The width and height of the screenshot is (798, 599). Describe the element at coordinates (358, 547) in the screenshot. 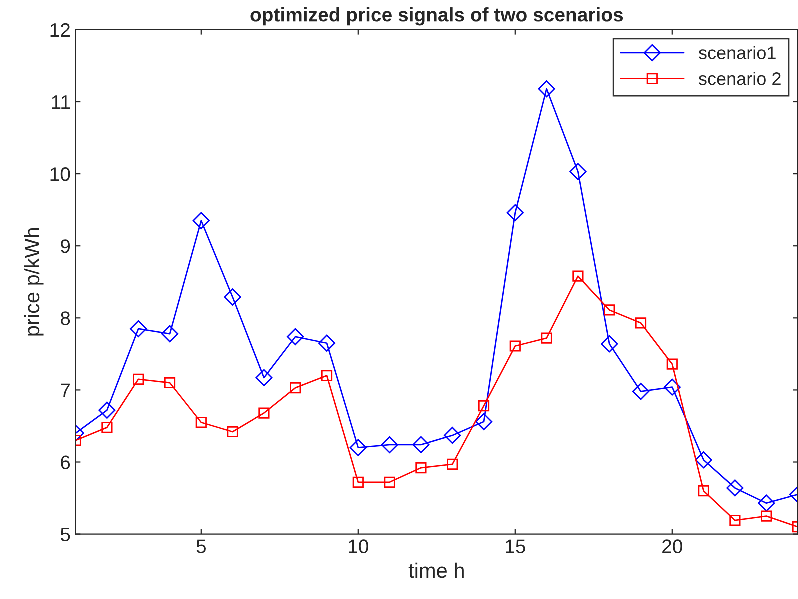

I see `x-tick-label: 10` at that location.